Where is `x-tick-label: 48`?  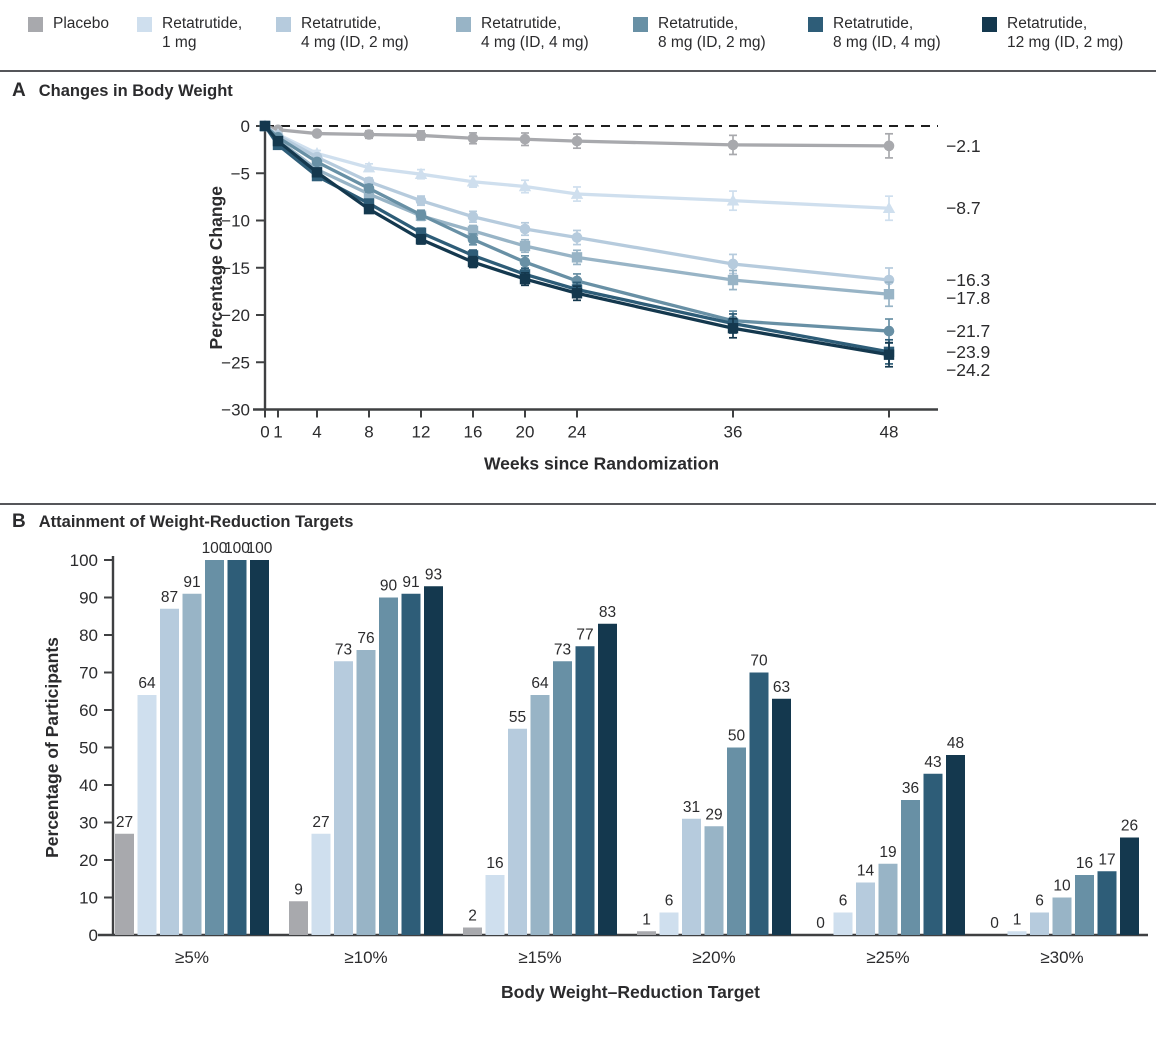
x-tick-label: 48 is located at coordinates (889, 432).